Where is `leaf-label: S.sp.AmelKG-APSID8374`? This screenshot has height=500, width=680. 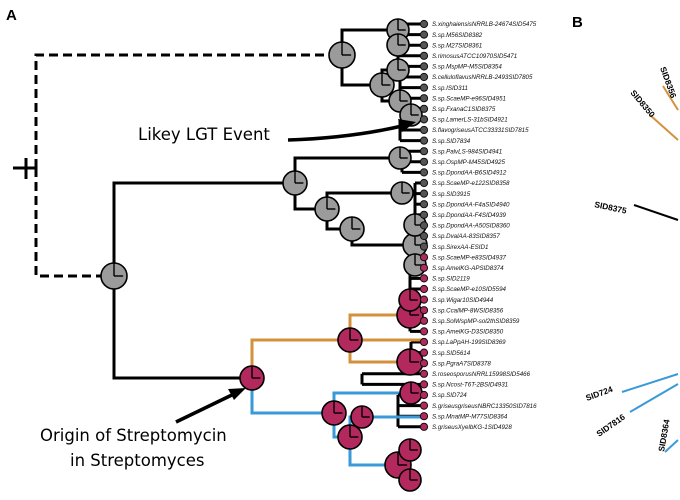
leaf-label: S.sp.AmelKG-APSID8374 is located at coordinates (468, 268).